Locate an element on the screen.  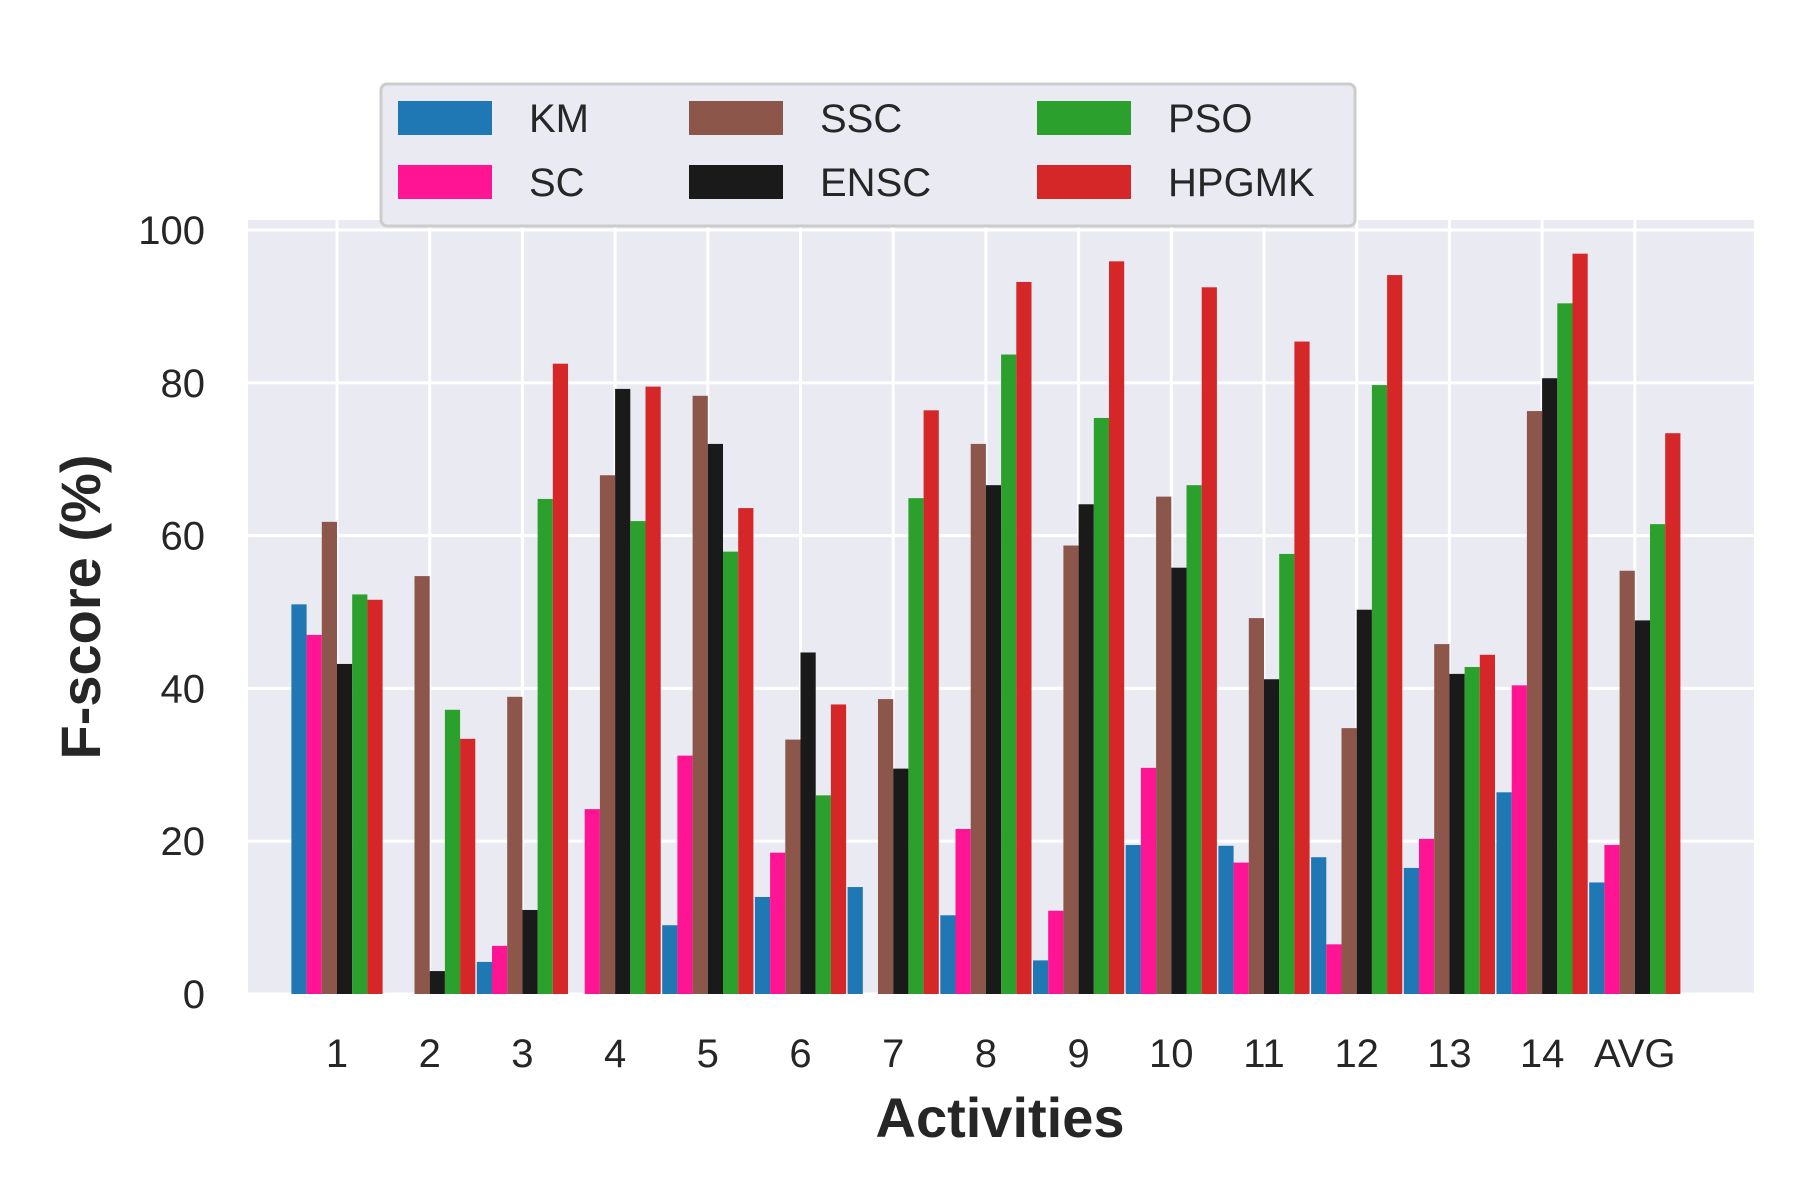
bar-hpgmk-avg is located at coordinates (1673, 713).